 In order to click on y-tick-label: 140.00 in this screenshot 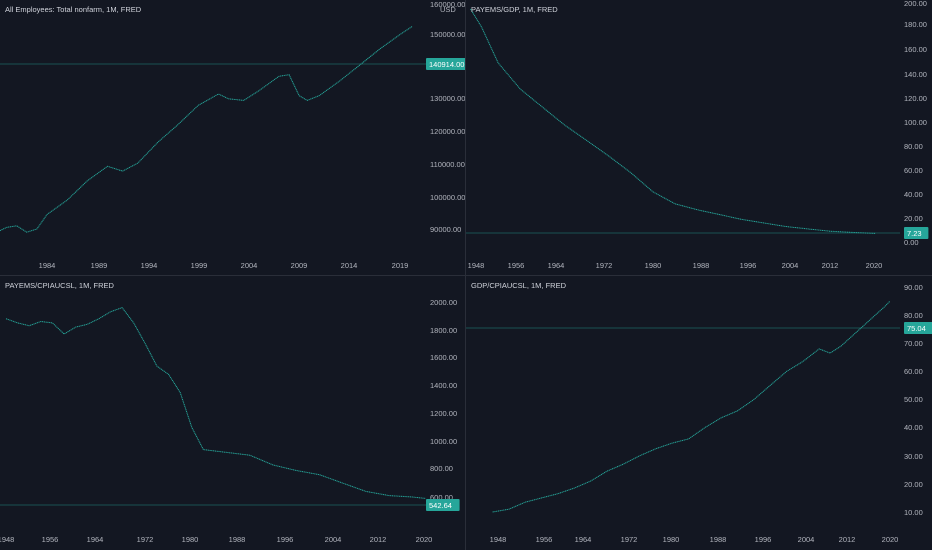, I will do `click(915, 74)`.